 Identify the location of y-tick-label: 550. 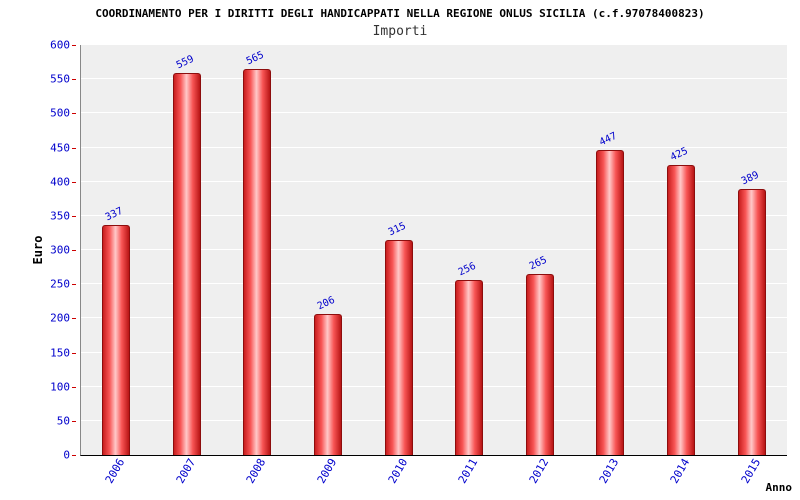
(60, 79).